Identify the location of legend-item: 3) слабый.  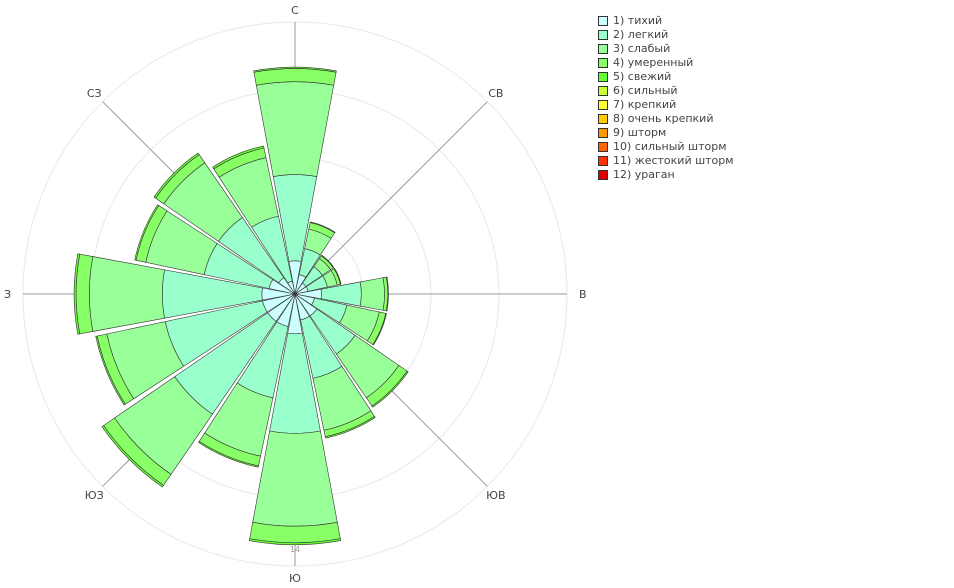
(666, 49).